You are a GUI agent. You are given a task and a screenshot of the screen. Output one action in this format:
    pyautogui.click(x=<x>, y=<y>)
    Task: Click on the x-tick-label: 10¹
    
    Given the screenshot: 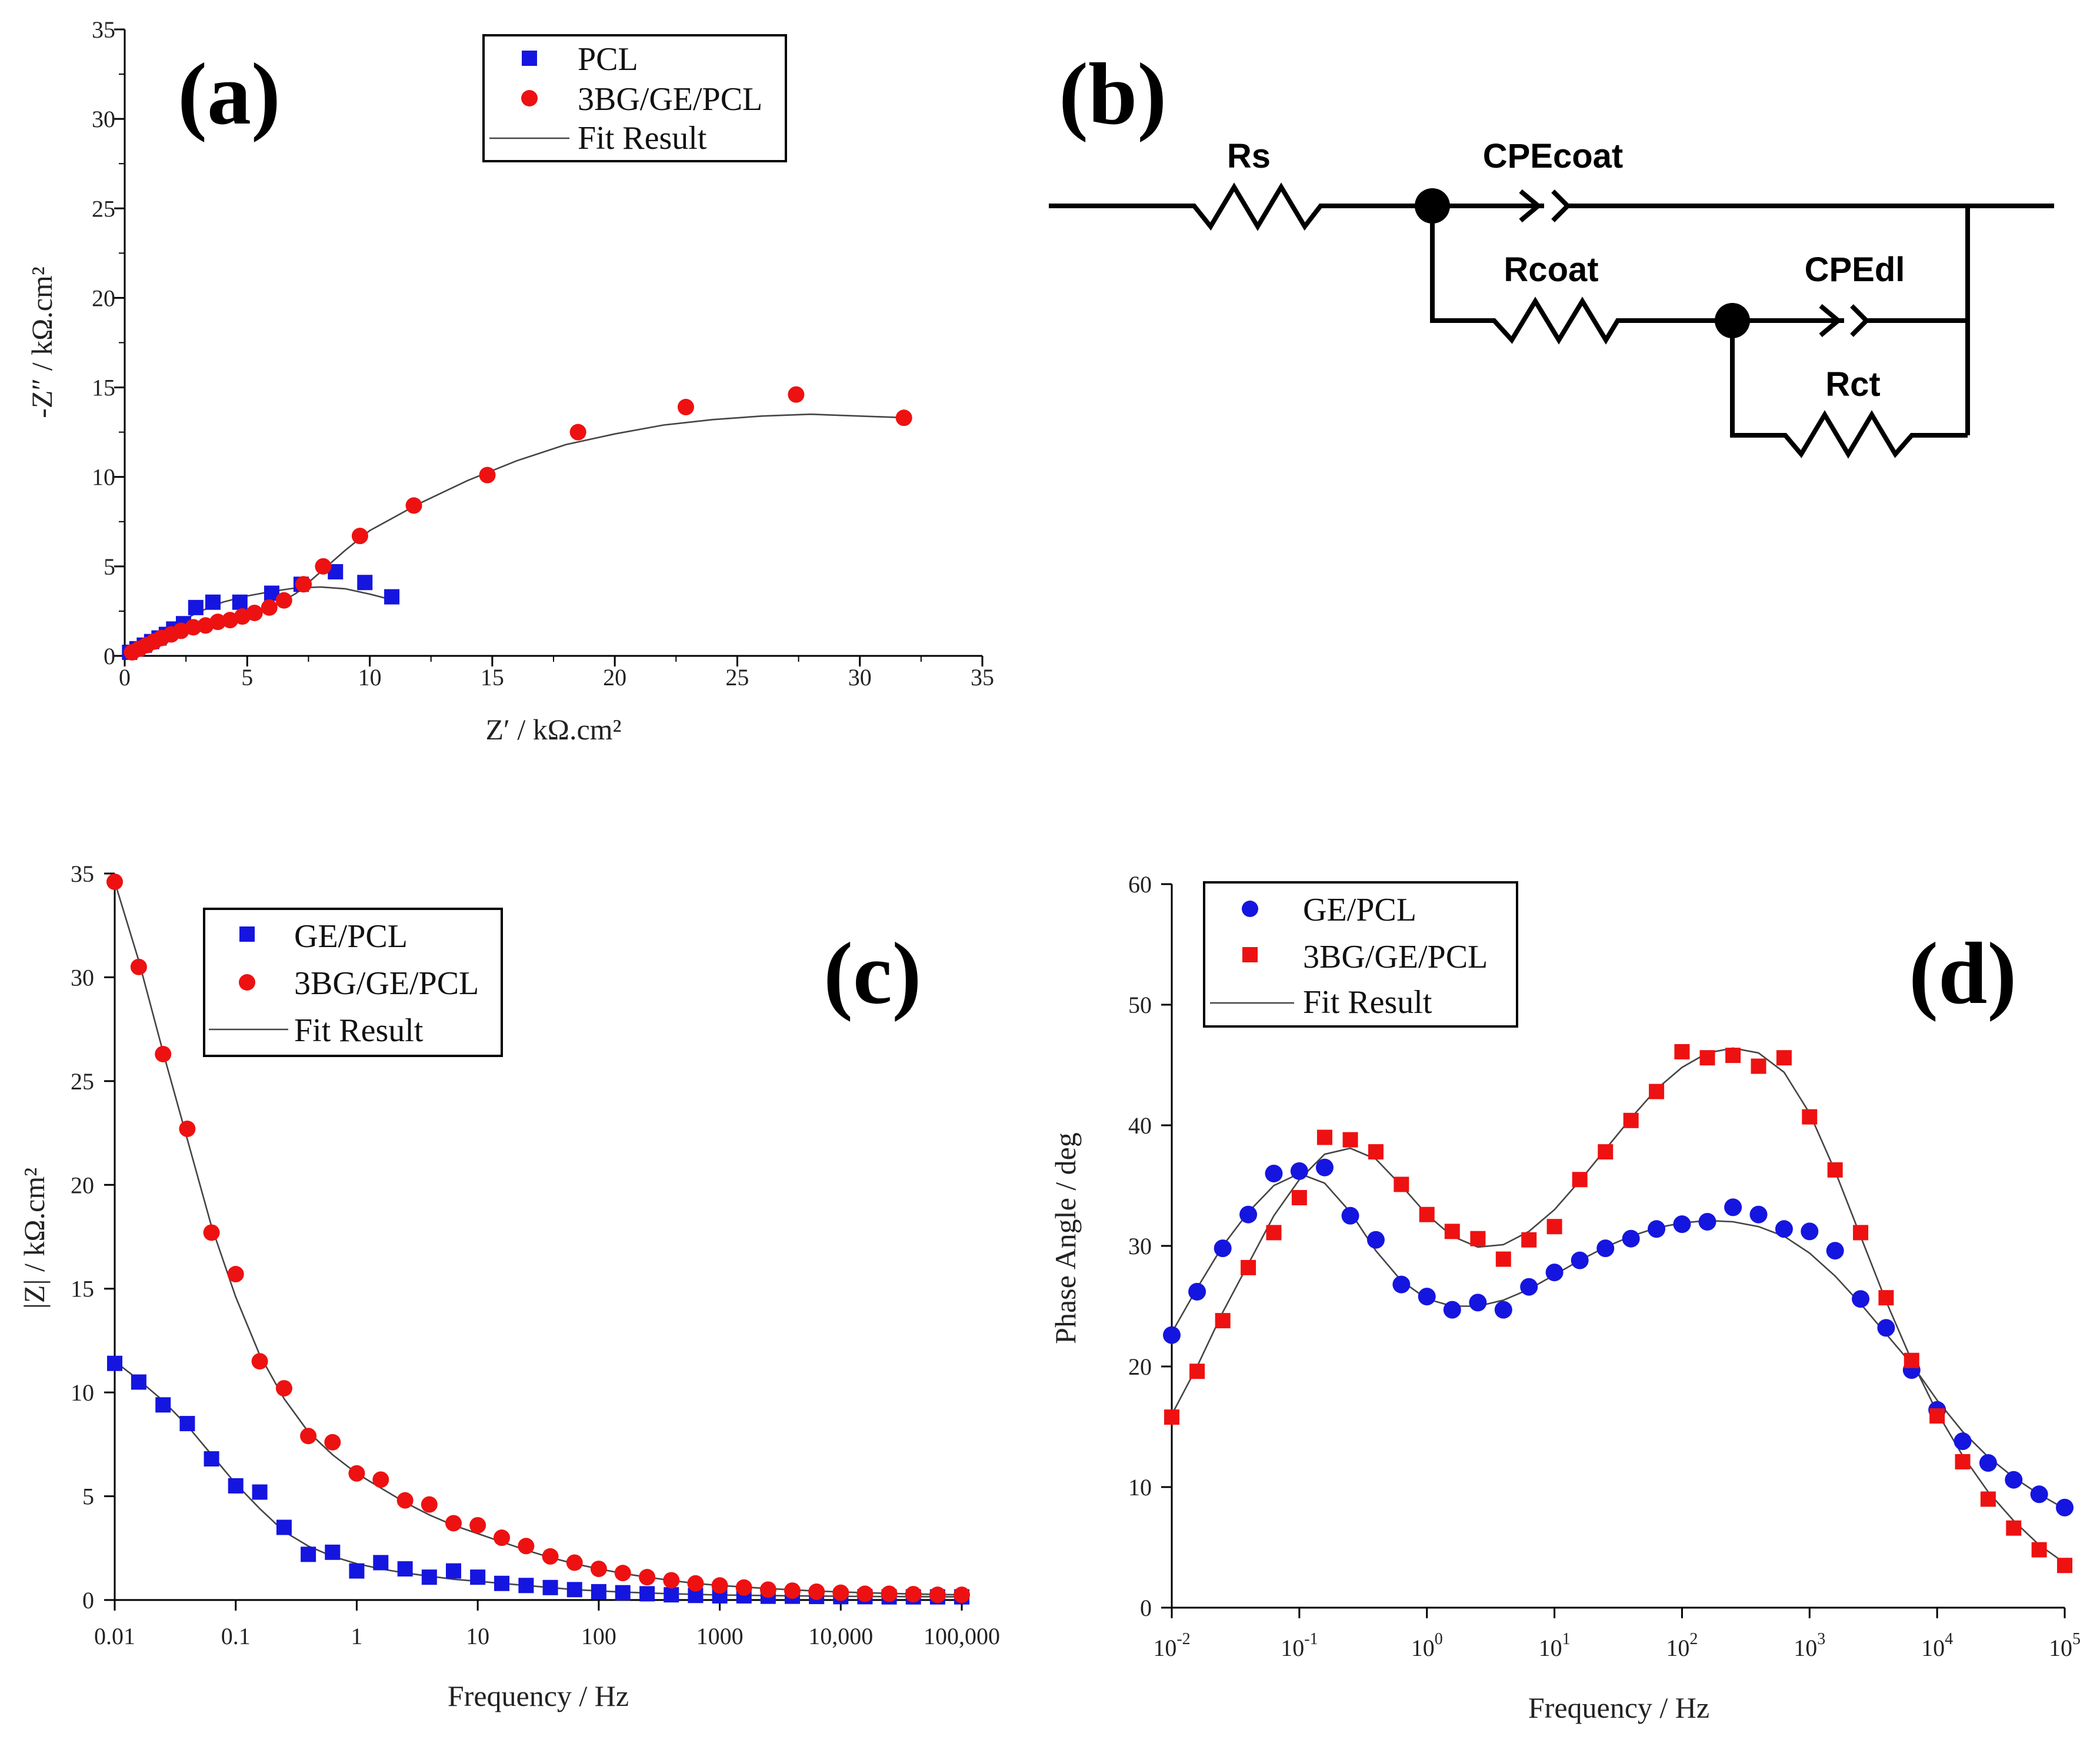 What is the action you would take?
    pyautogui.click(x=1555, y=1645)
    